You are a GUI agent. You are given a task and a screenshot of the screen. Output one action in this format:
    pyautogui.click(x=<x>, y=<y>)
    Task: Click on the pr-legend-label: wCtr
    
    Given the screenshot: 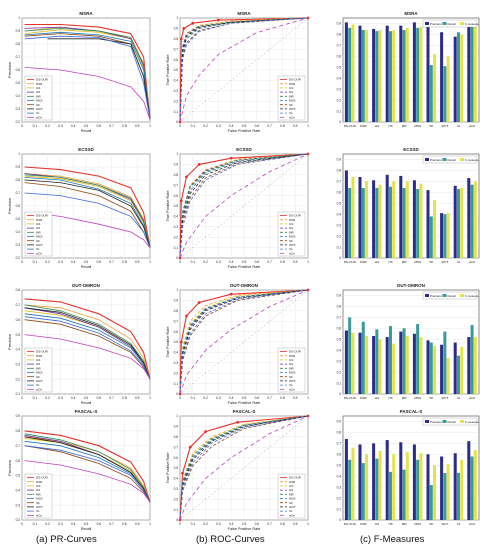 What is the action you would take?
    pyautogui.click(x=39, y=253)
    